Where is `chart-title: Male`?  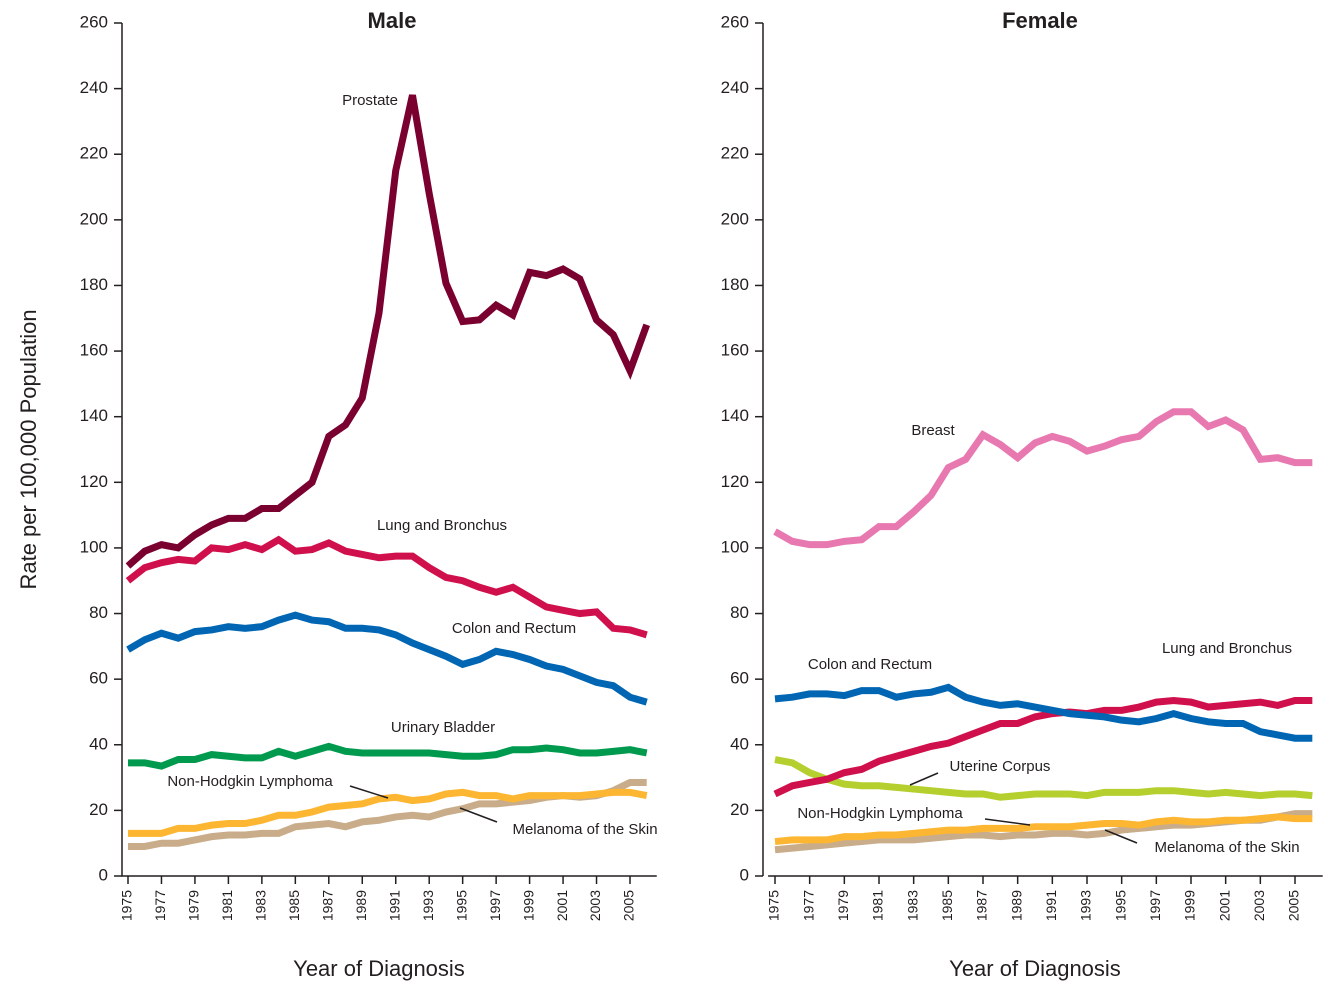
chart-title: Male is located at coordinates (392, 20).